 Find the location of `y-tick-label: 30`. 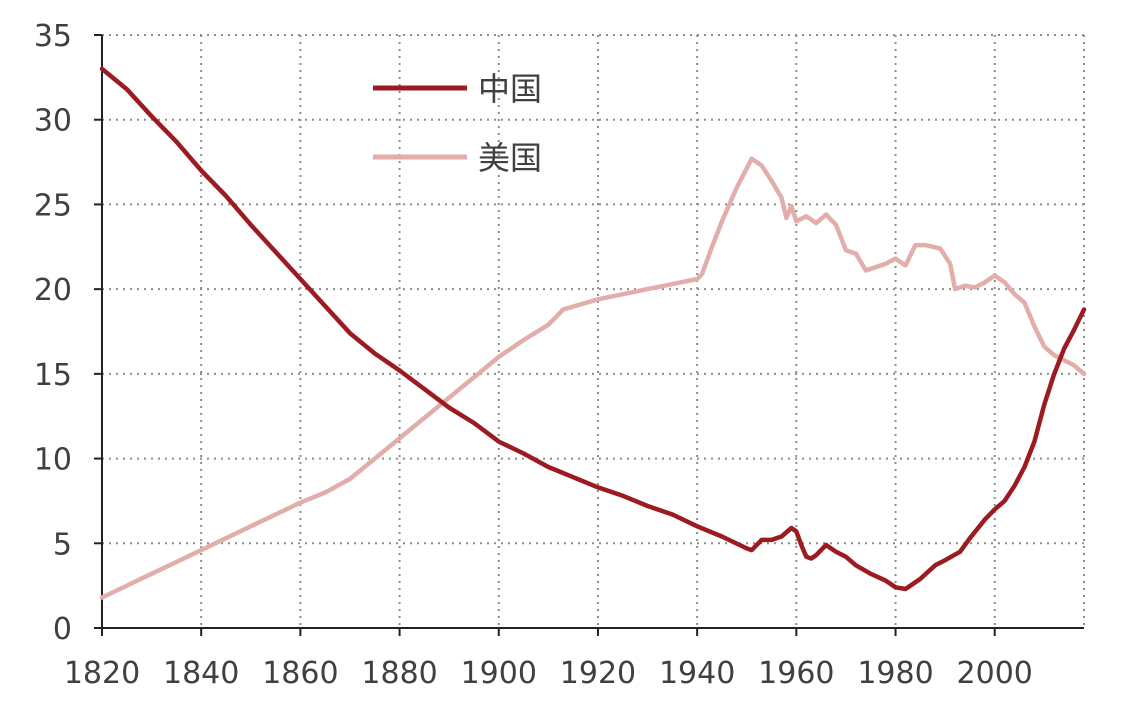

y-tick-label: 30 is located at coordinates (53, 121).